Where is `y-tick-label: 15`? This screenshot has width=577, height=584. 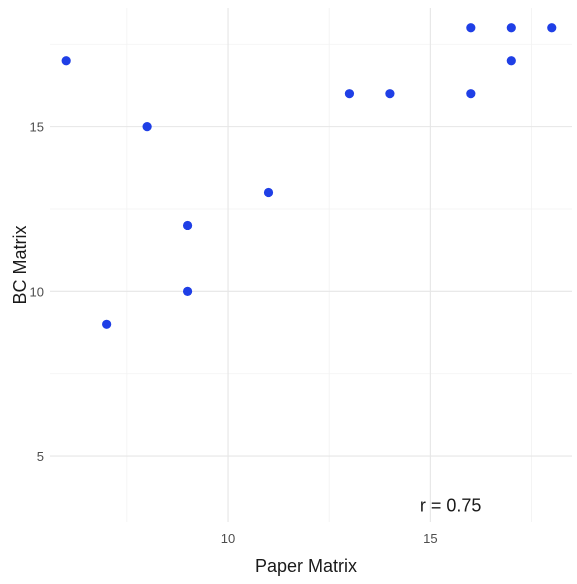
y-tick-label: 15 is located at coordinates (37, 127).